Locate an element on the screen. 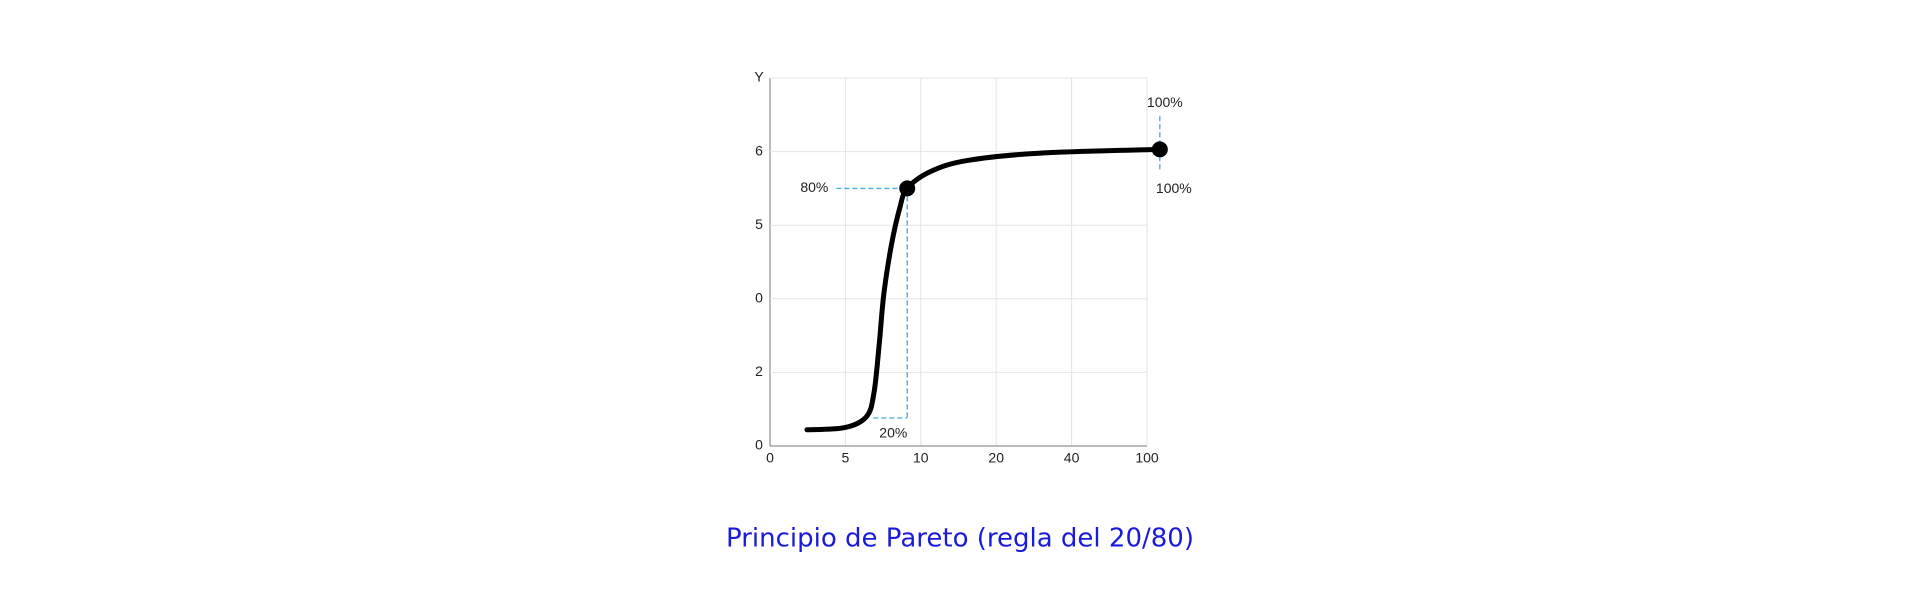 This screenshot has height=600, width=1920. x-tick-label: 40 is located at coordinates (1072, 458).